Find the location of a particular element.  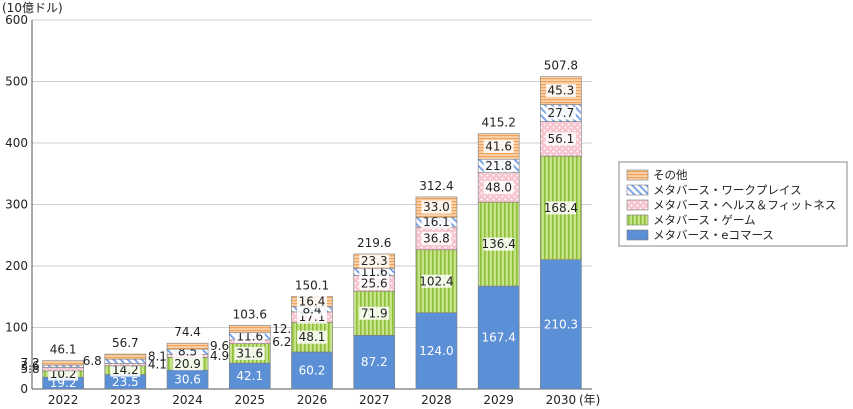

data-label: 4.1 is located at coordinates (157, 365).